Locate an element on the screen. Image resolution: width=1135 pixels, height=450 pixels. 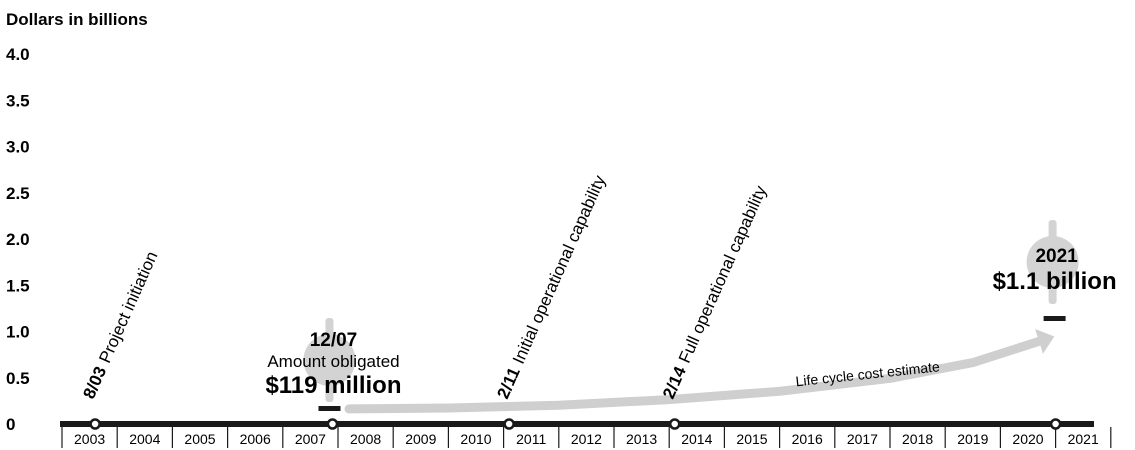
annotation-date: 12/07 is located at coordinates (334, 340).